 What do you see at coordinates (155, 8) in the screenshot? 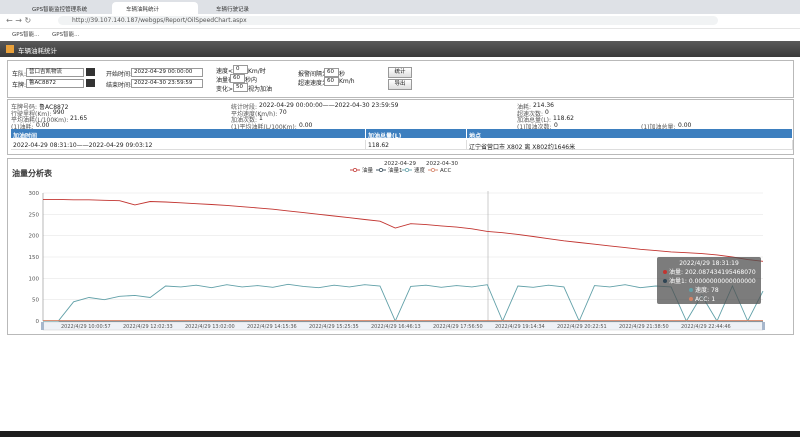
I see `tab` at bounding box center [155, 8].